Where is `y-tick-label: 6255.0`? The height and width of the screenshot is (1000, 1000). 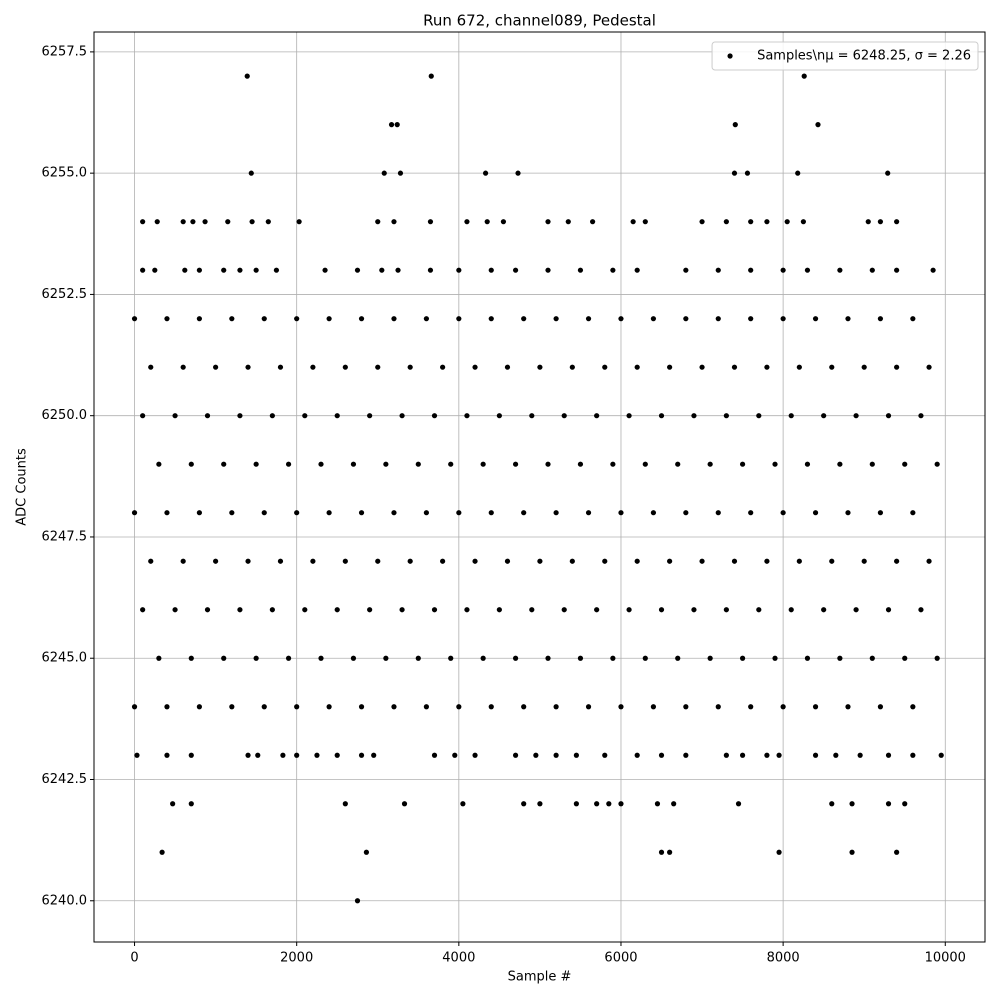
y-tick-label: 6255.0 is located at coordinates (65, 173).